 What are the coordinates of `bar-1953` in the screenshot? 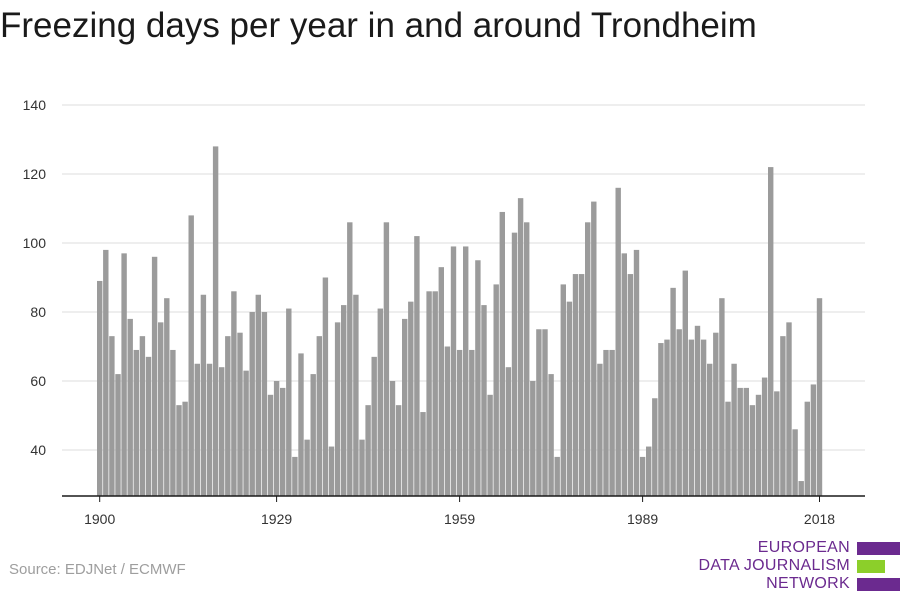 It's located at (423, 454).